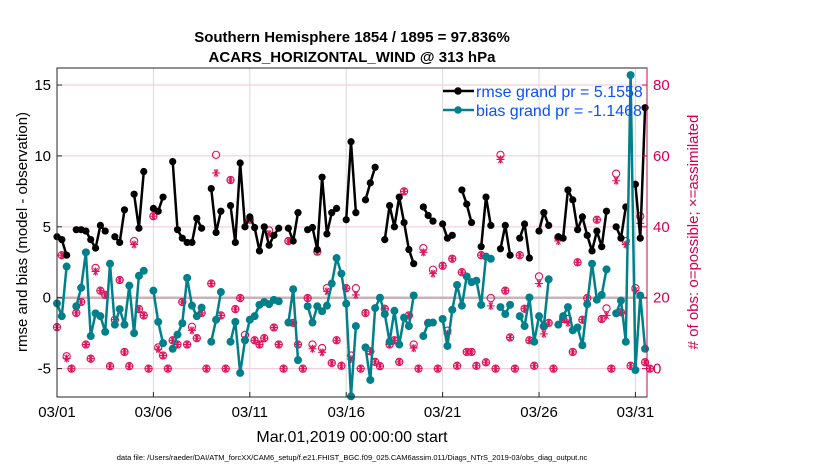  What do you see at coordinates (636, 412) in the screenshot?
I see `x-tick-label: 03/31` at bounding box center [636, 412].